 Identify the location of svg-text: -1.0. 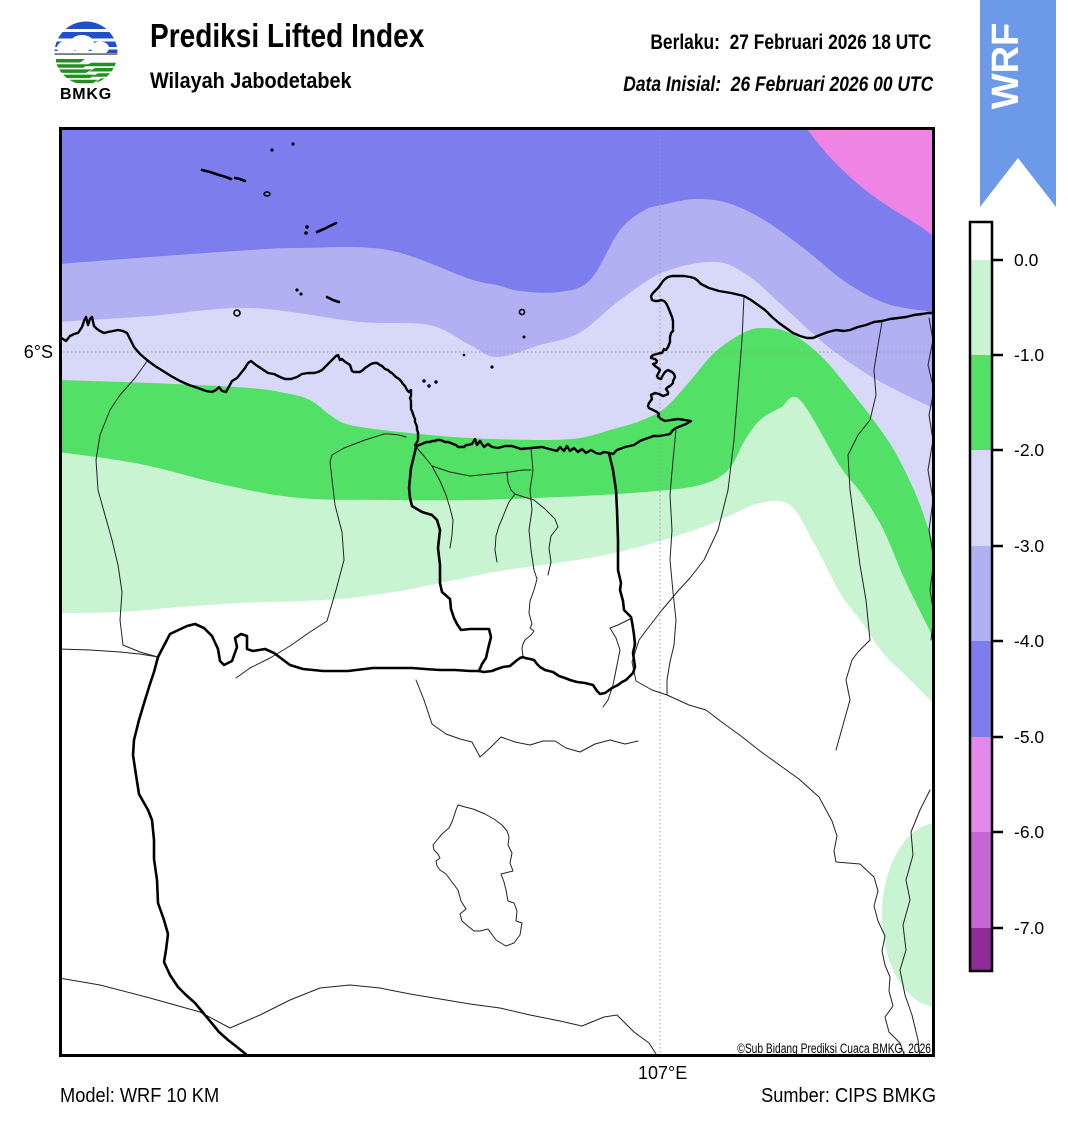
(1029, 355).